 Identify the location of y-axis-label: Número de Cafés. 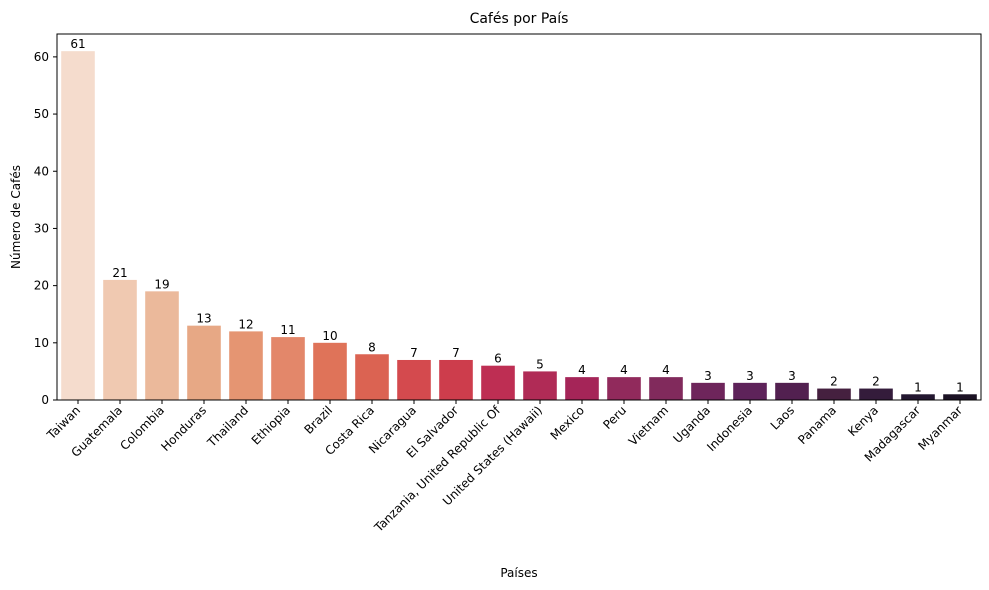
(16, 217).